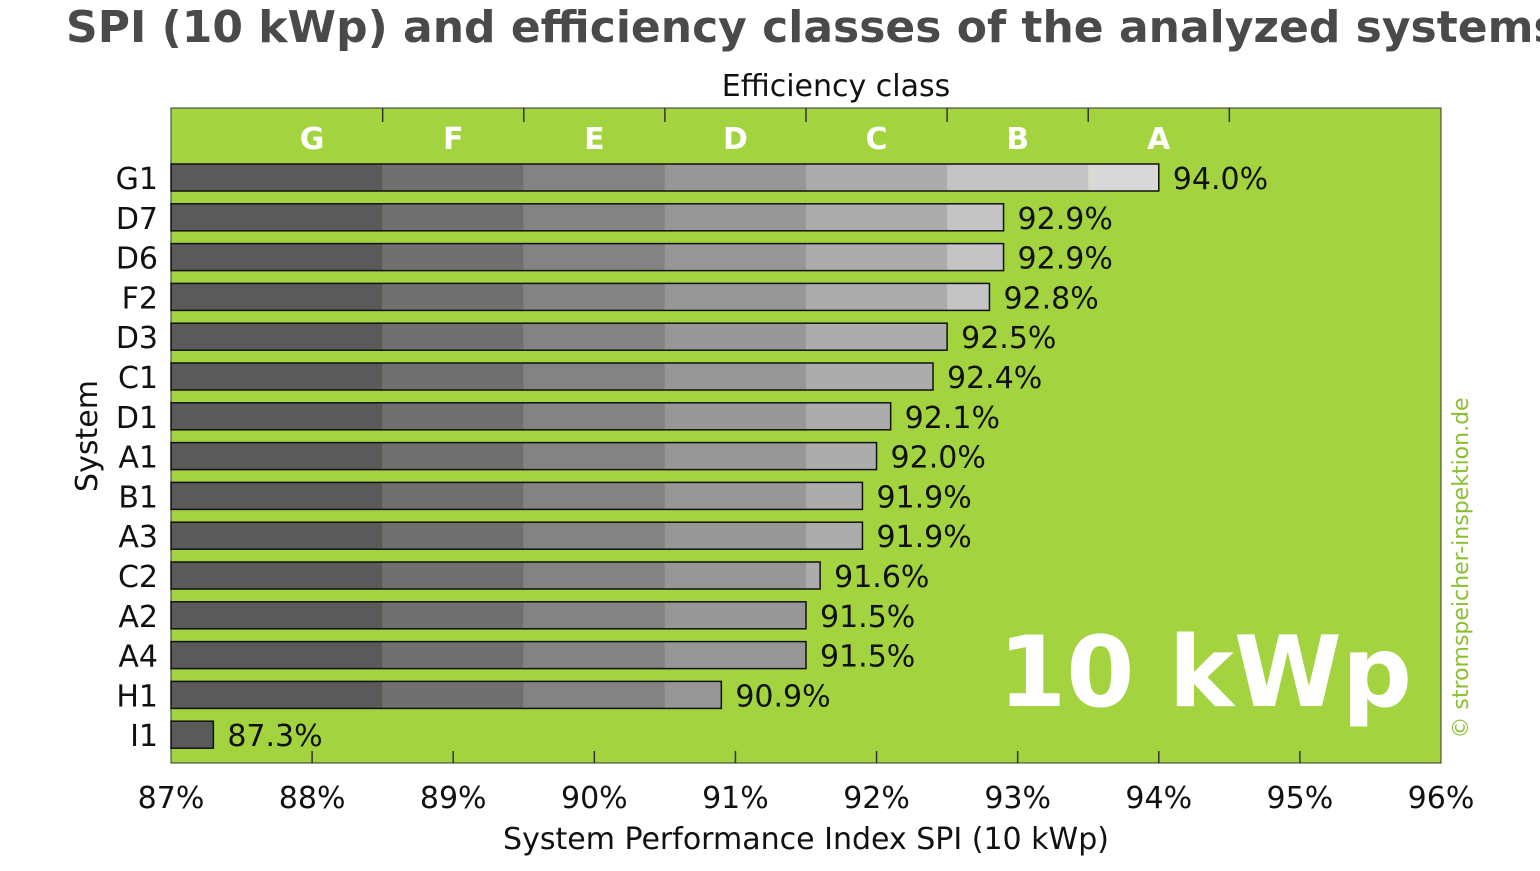 The width and height of the screenshot is (1540, 871). What do you see at coordinates (137, 179) in the screenshot?
I see `category-label-G1: G1` at bounding box center [137, 179].